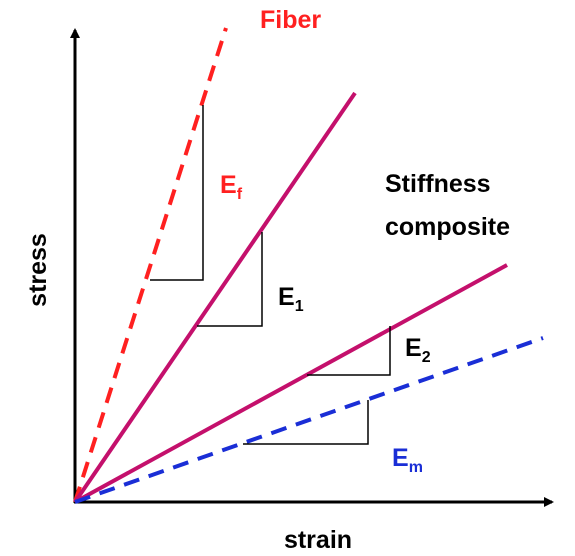 The height and width of the screenshot is (556, 575). What do you see at coordinates (38, 270) in the screenshot?
I see `y-axis-label: stress` at bounding box center [38, 270].